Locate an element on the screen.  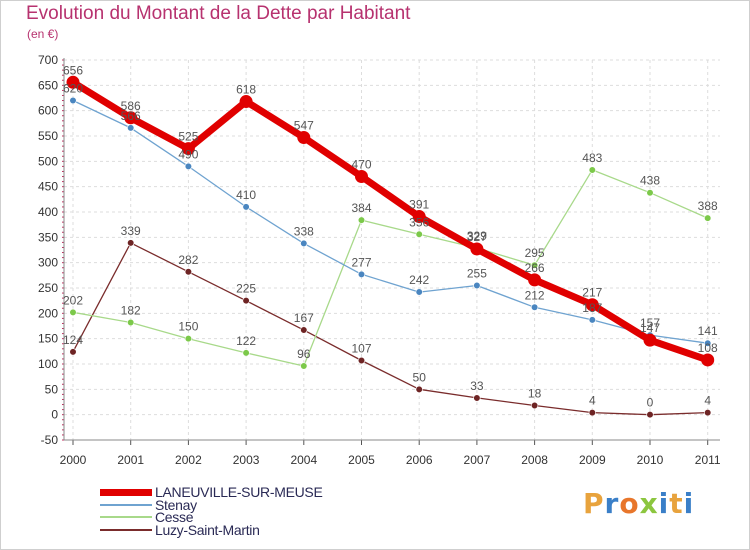
data-label: 277 is located at coordinates (361, 262).